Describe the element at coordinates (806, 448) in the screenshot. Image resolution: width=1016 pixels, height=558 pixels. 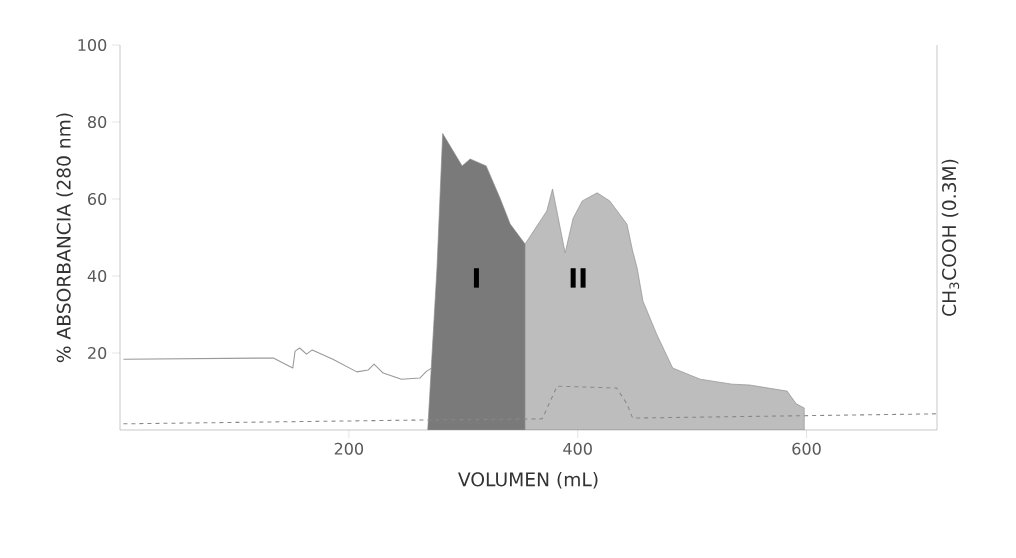
I see `x-tick-label: 600` at that location.